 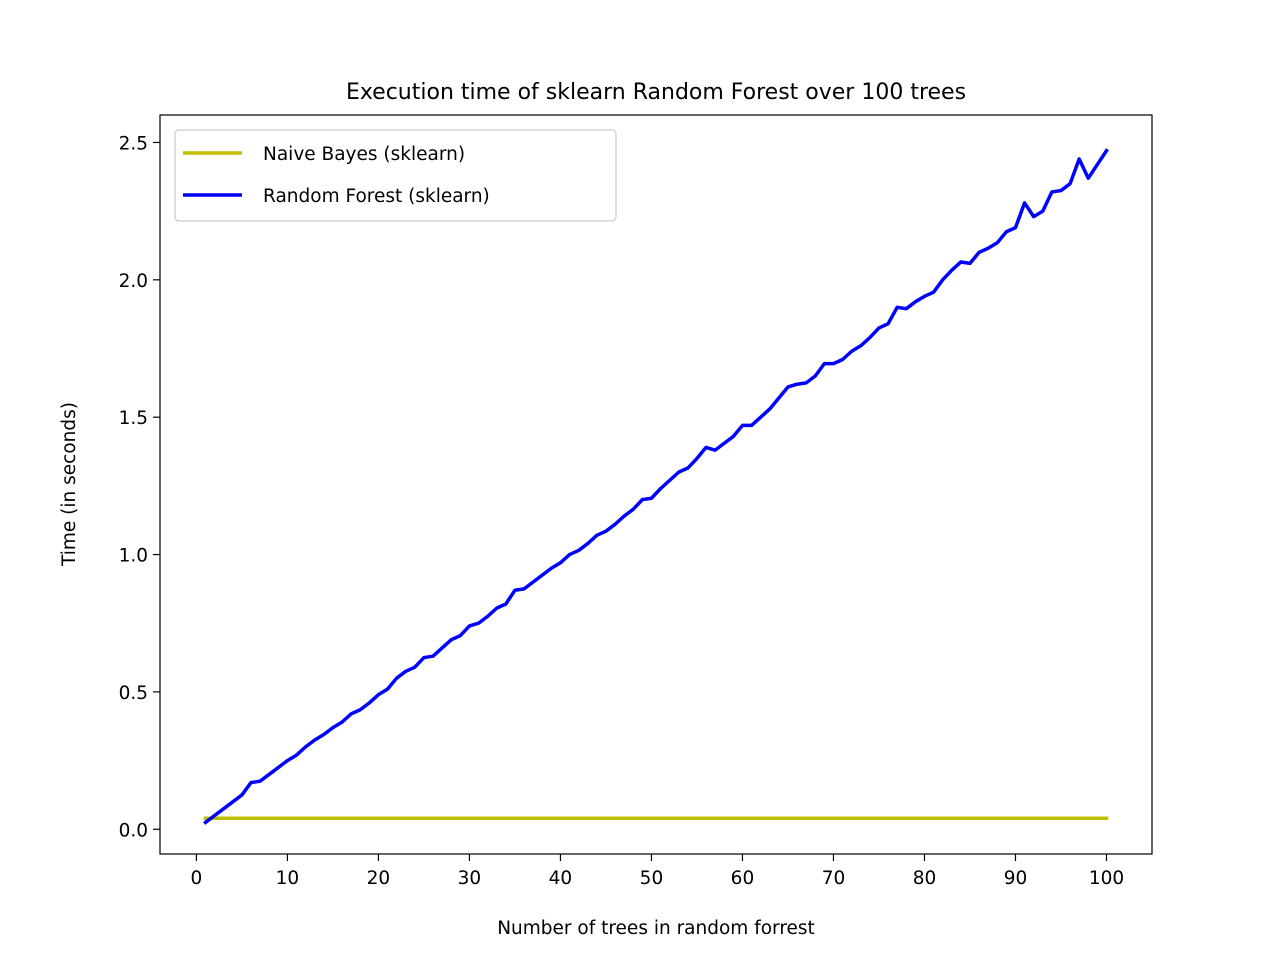 I want to click on x-tick-label: 20, so click(x=379, y=878).